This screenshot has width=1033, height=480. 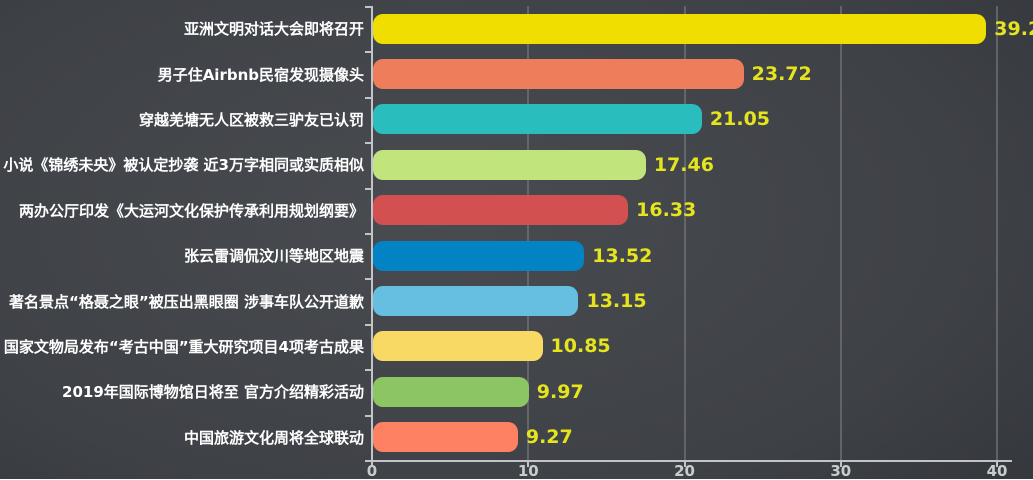 What do you see at coordinates (273, 29) in the screenshot?
I see `category-label: 亚洲文明对话大会即将召开` at bounding box center [273, 29].